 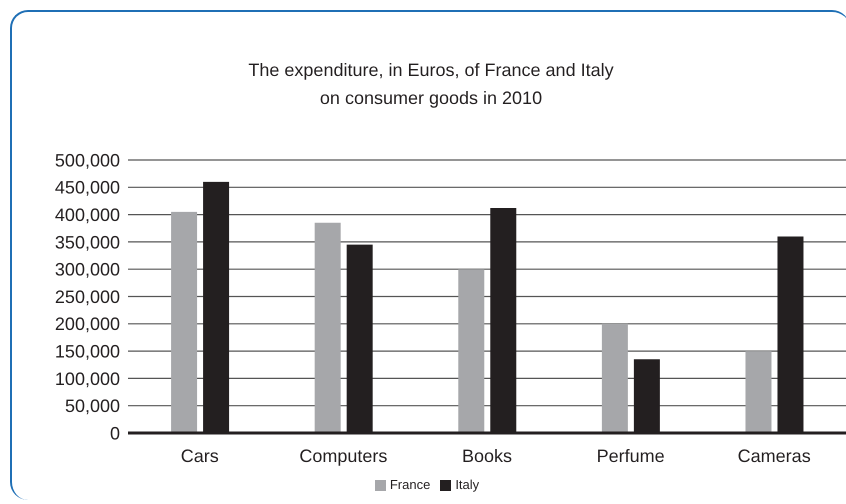 What do you see at coordinates (87, 214) in the screenshot?
I see `y-tick-label: 400,000` at bounding box center [87, 214].